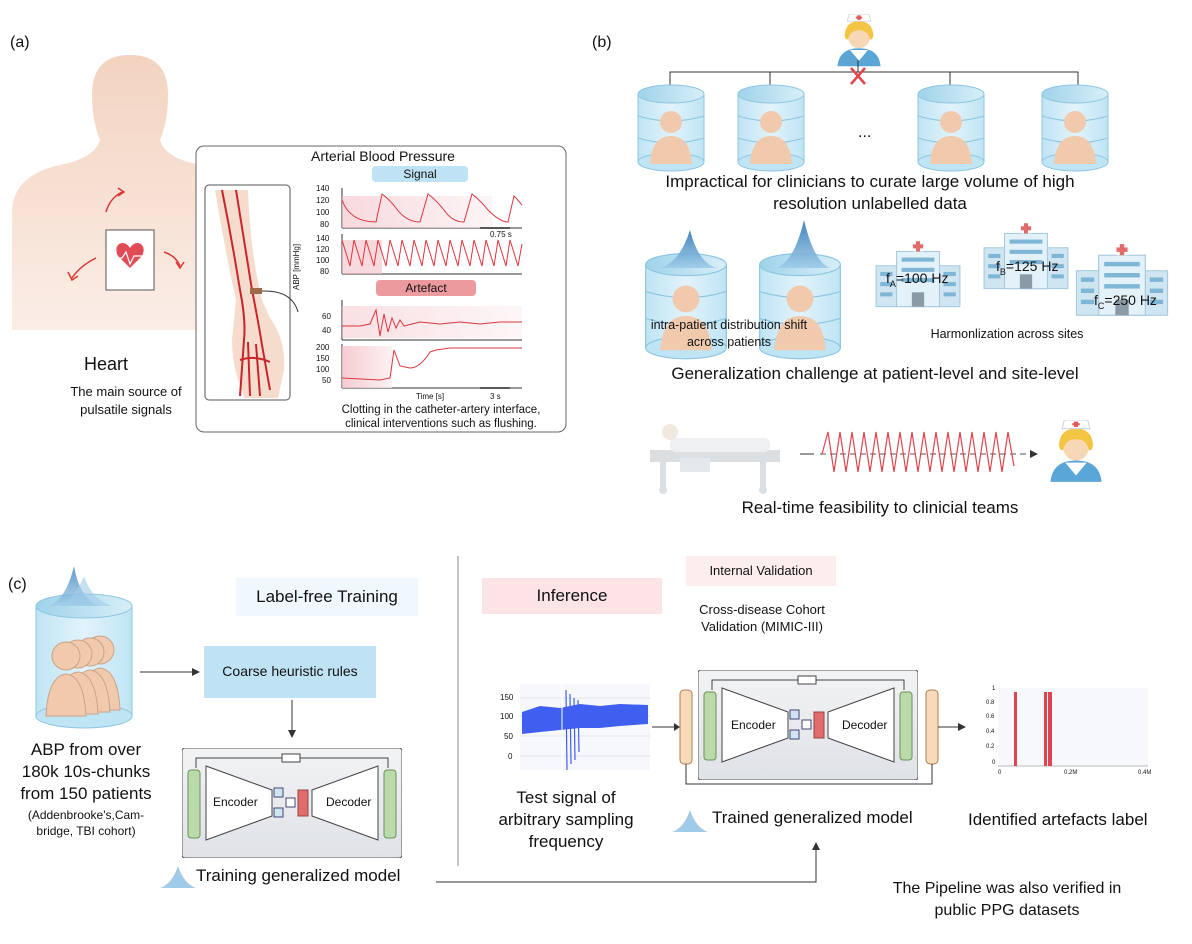 This screenshot has width=1192, height=944. Describe the element at coordinates (870, 203) in the screenshot. I see `impractical-line-2: resolution unlabelled data` at that location.